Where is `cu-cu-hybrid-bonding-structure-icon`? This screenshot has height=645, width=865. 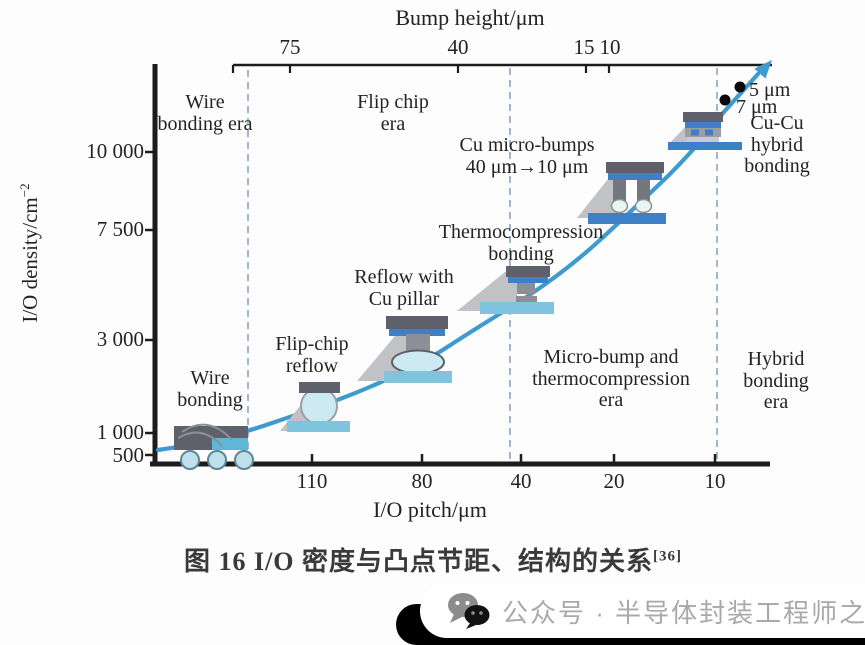
cu-cu-hybrid-bonding-structure-icon is located at coordinates (705, 131).